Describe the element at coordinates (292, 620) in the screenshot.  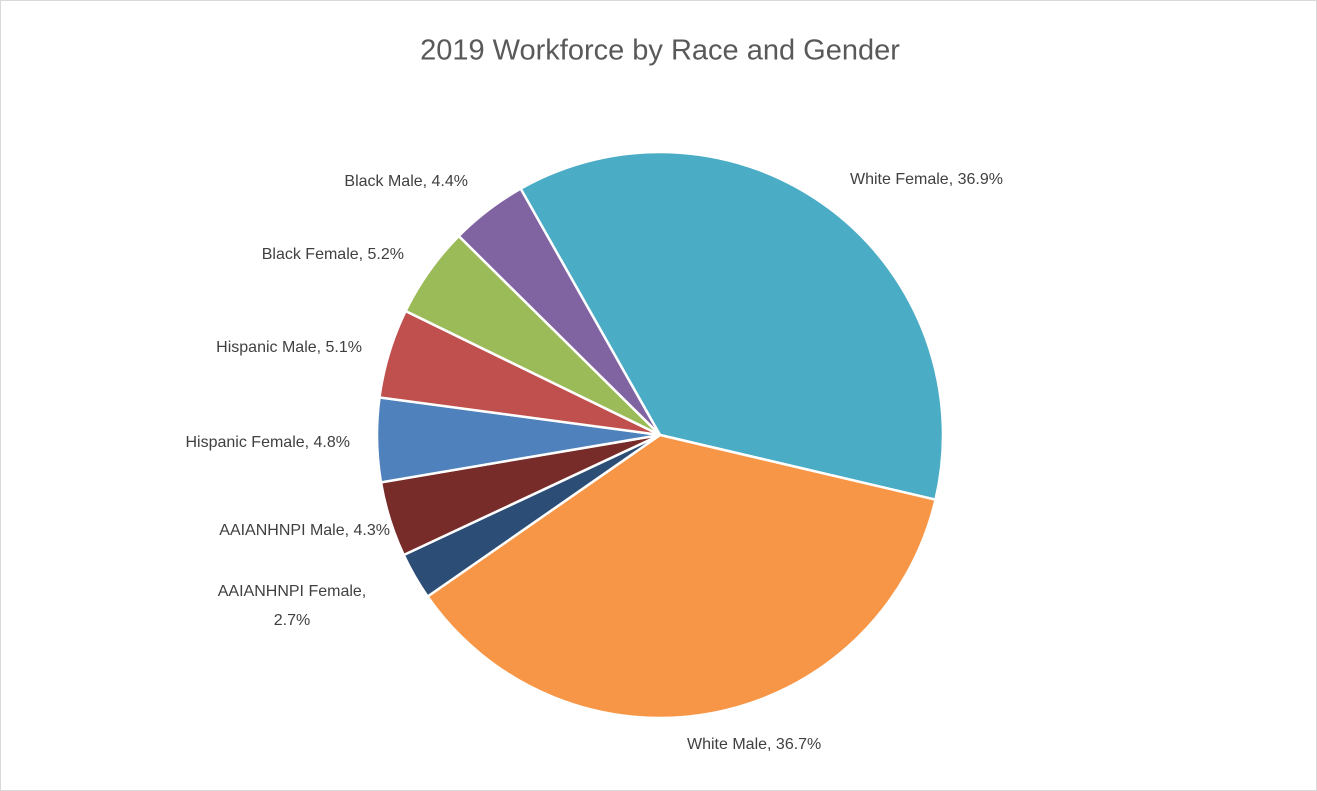
I see `data-label-line: 2.7%` at that location.